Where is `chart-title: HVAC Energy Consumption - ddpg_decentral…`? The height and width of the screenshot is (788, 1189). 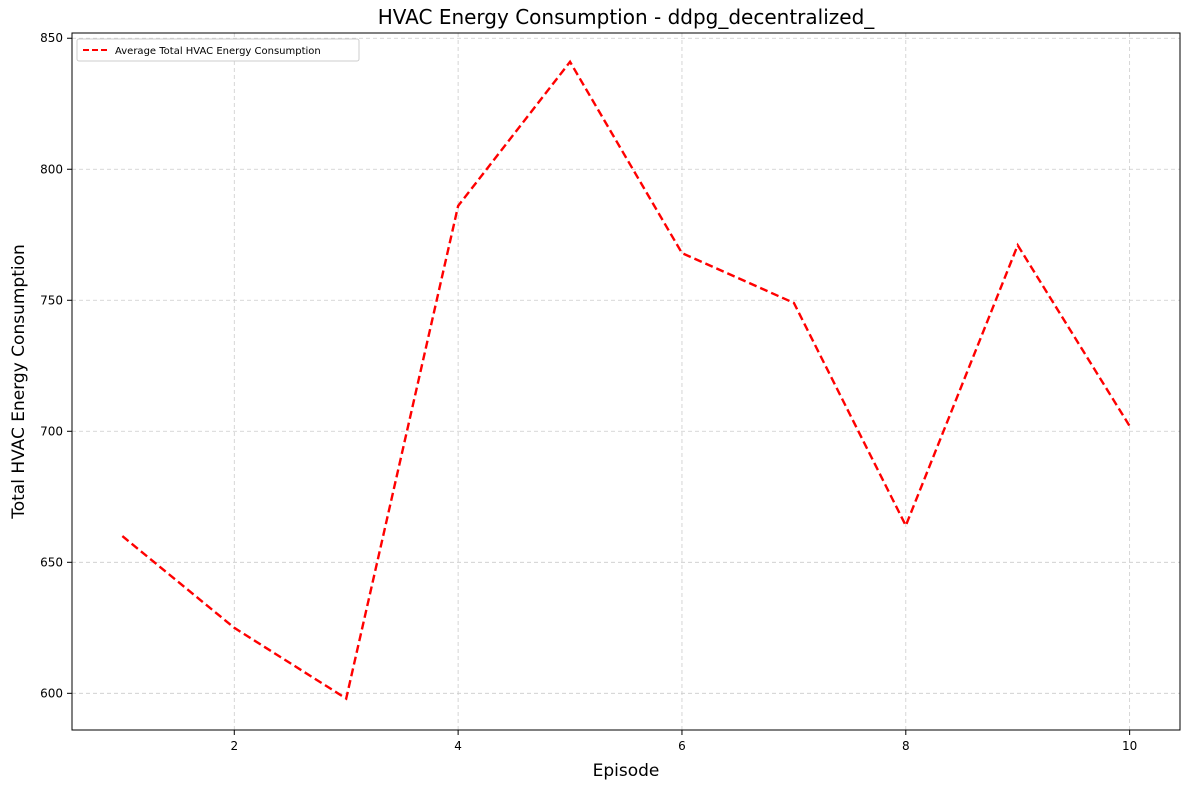 chart-title: HVAC Energy Consumption - ddpg_decentral… is located at coordinates (627, 17).